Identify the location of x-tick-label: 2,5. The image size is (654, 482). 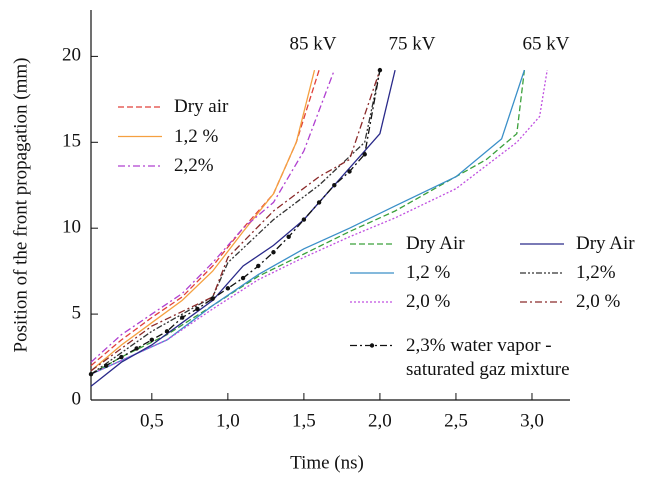
(456, 420).